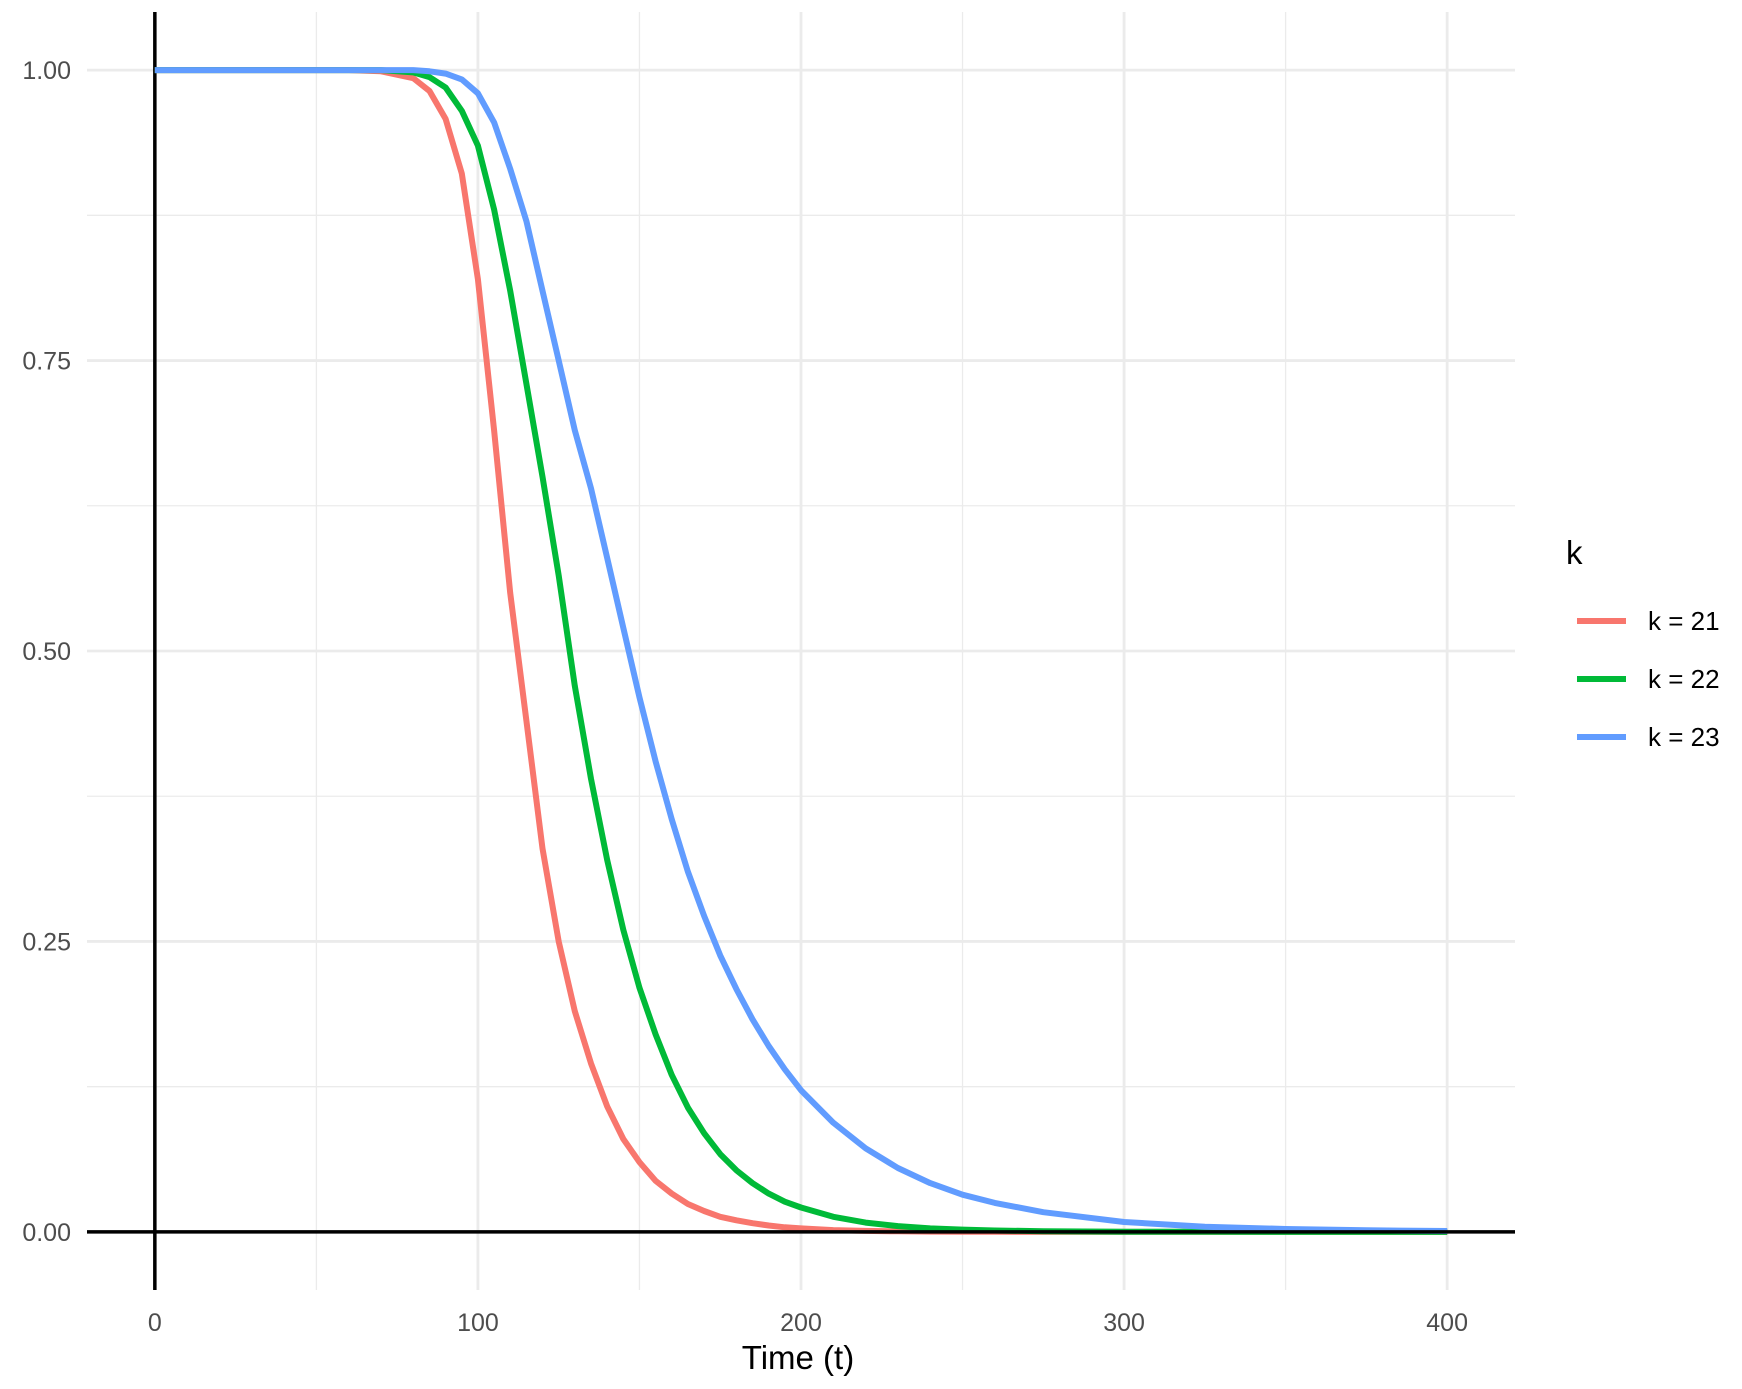 The width and height of the screenshot is (1742, 1389). I want to click on x-tick-label: 100, so click(478, 1323).